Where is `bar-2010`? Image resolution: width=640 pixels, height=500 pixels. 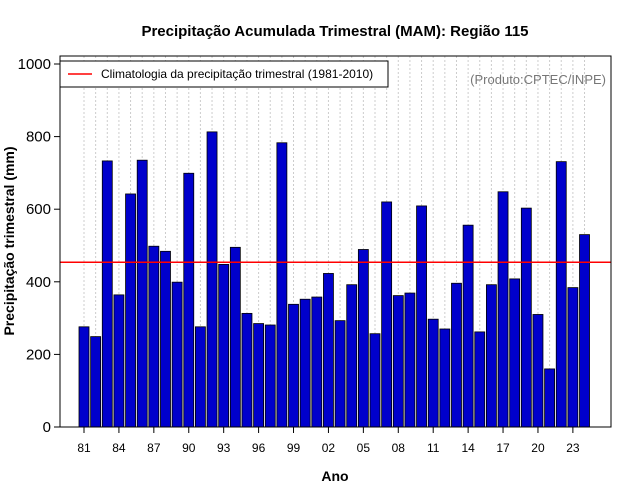 bar-2010 is located at coordinates (421, 316).